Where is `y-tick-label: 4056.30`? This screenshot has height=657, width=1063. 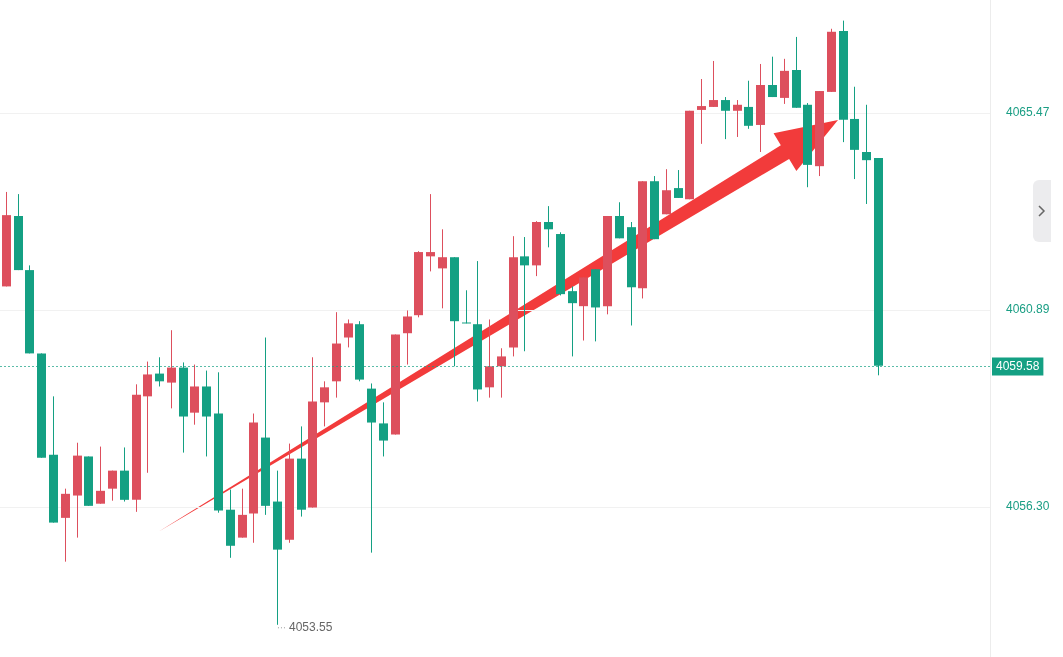
y-tick-label: 4056.30 is located at coordinates (1028, 506).